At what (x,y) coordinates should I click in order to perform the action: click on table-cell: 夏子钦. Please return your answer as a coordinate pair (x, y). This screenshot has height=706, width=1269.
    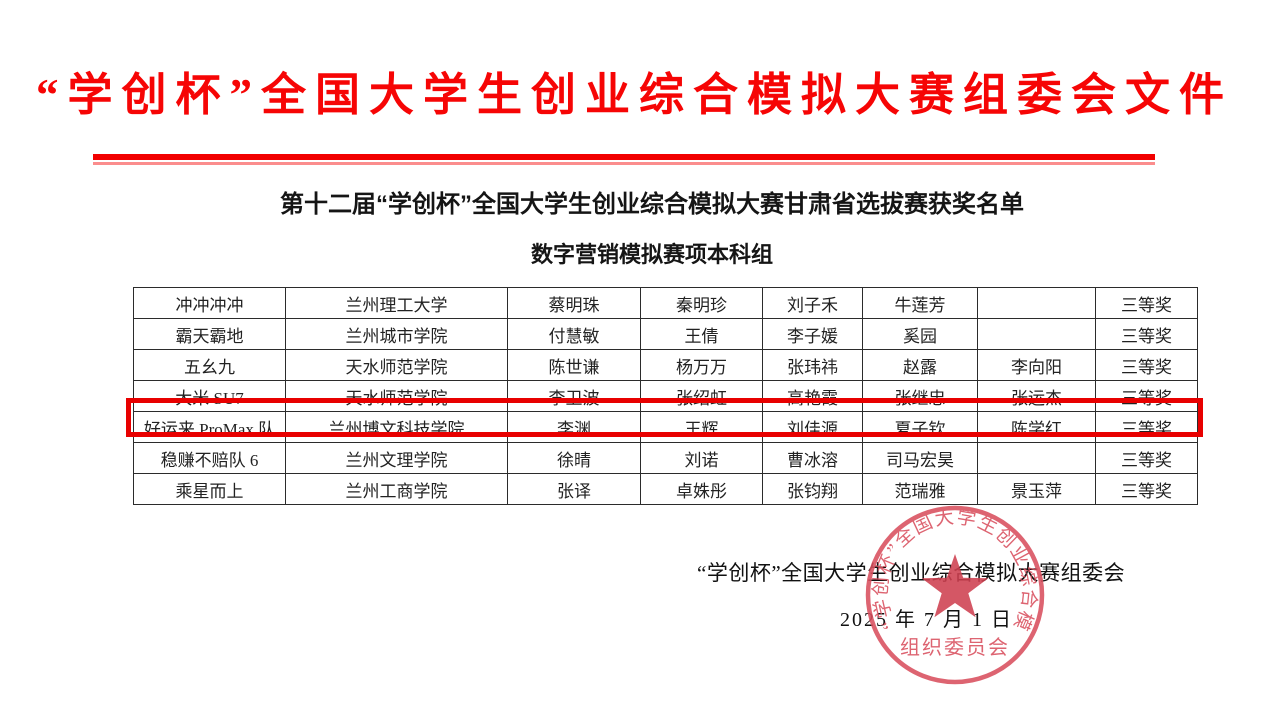
    Looking at the image, I should click on (920, 427).